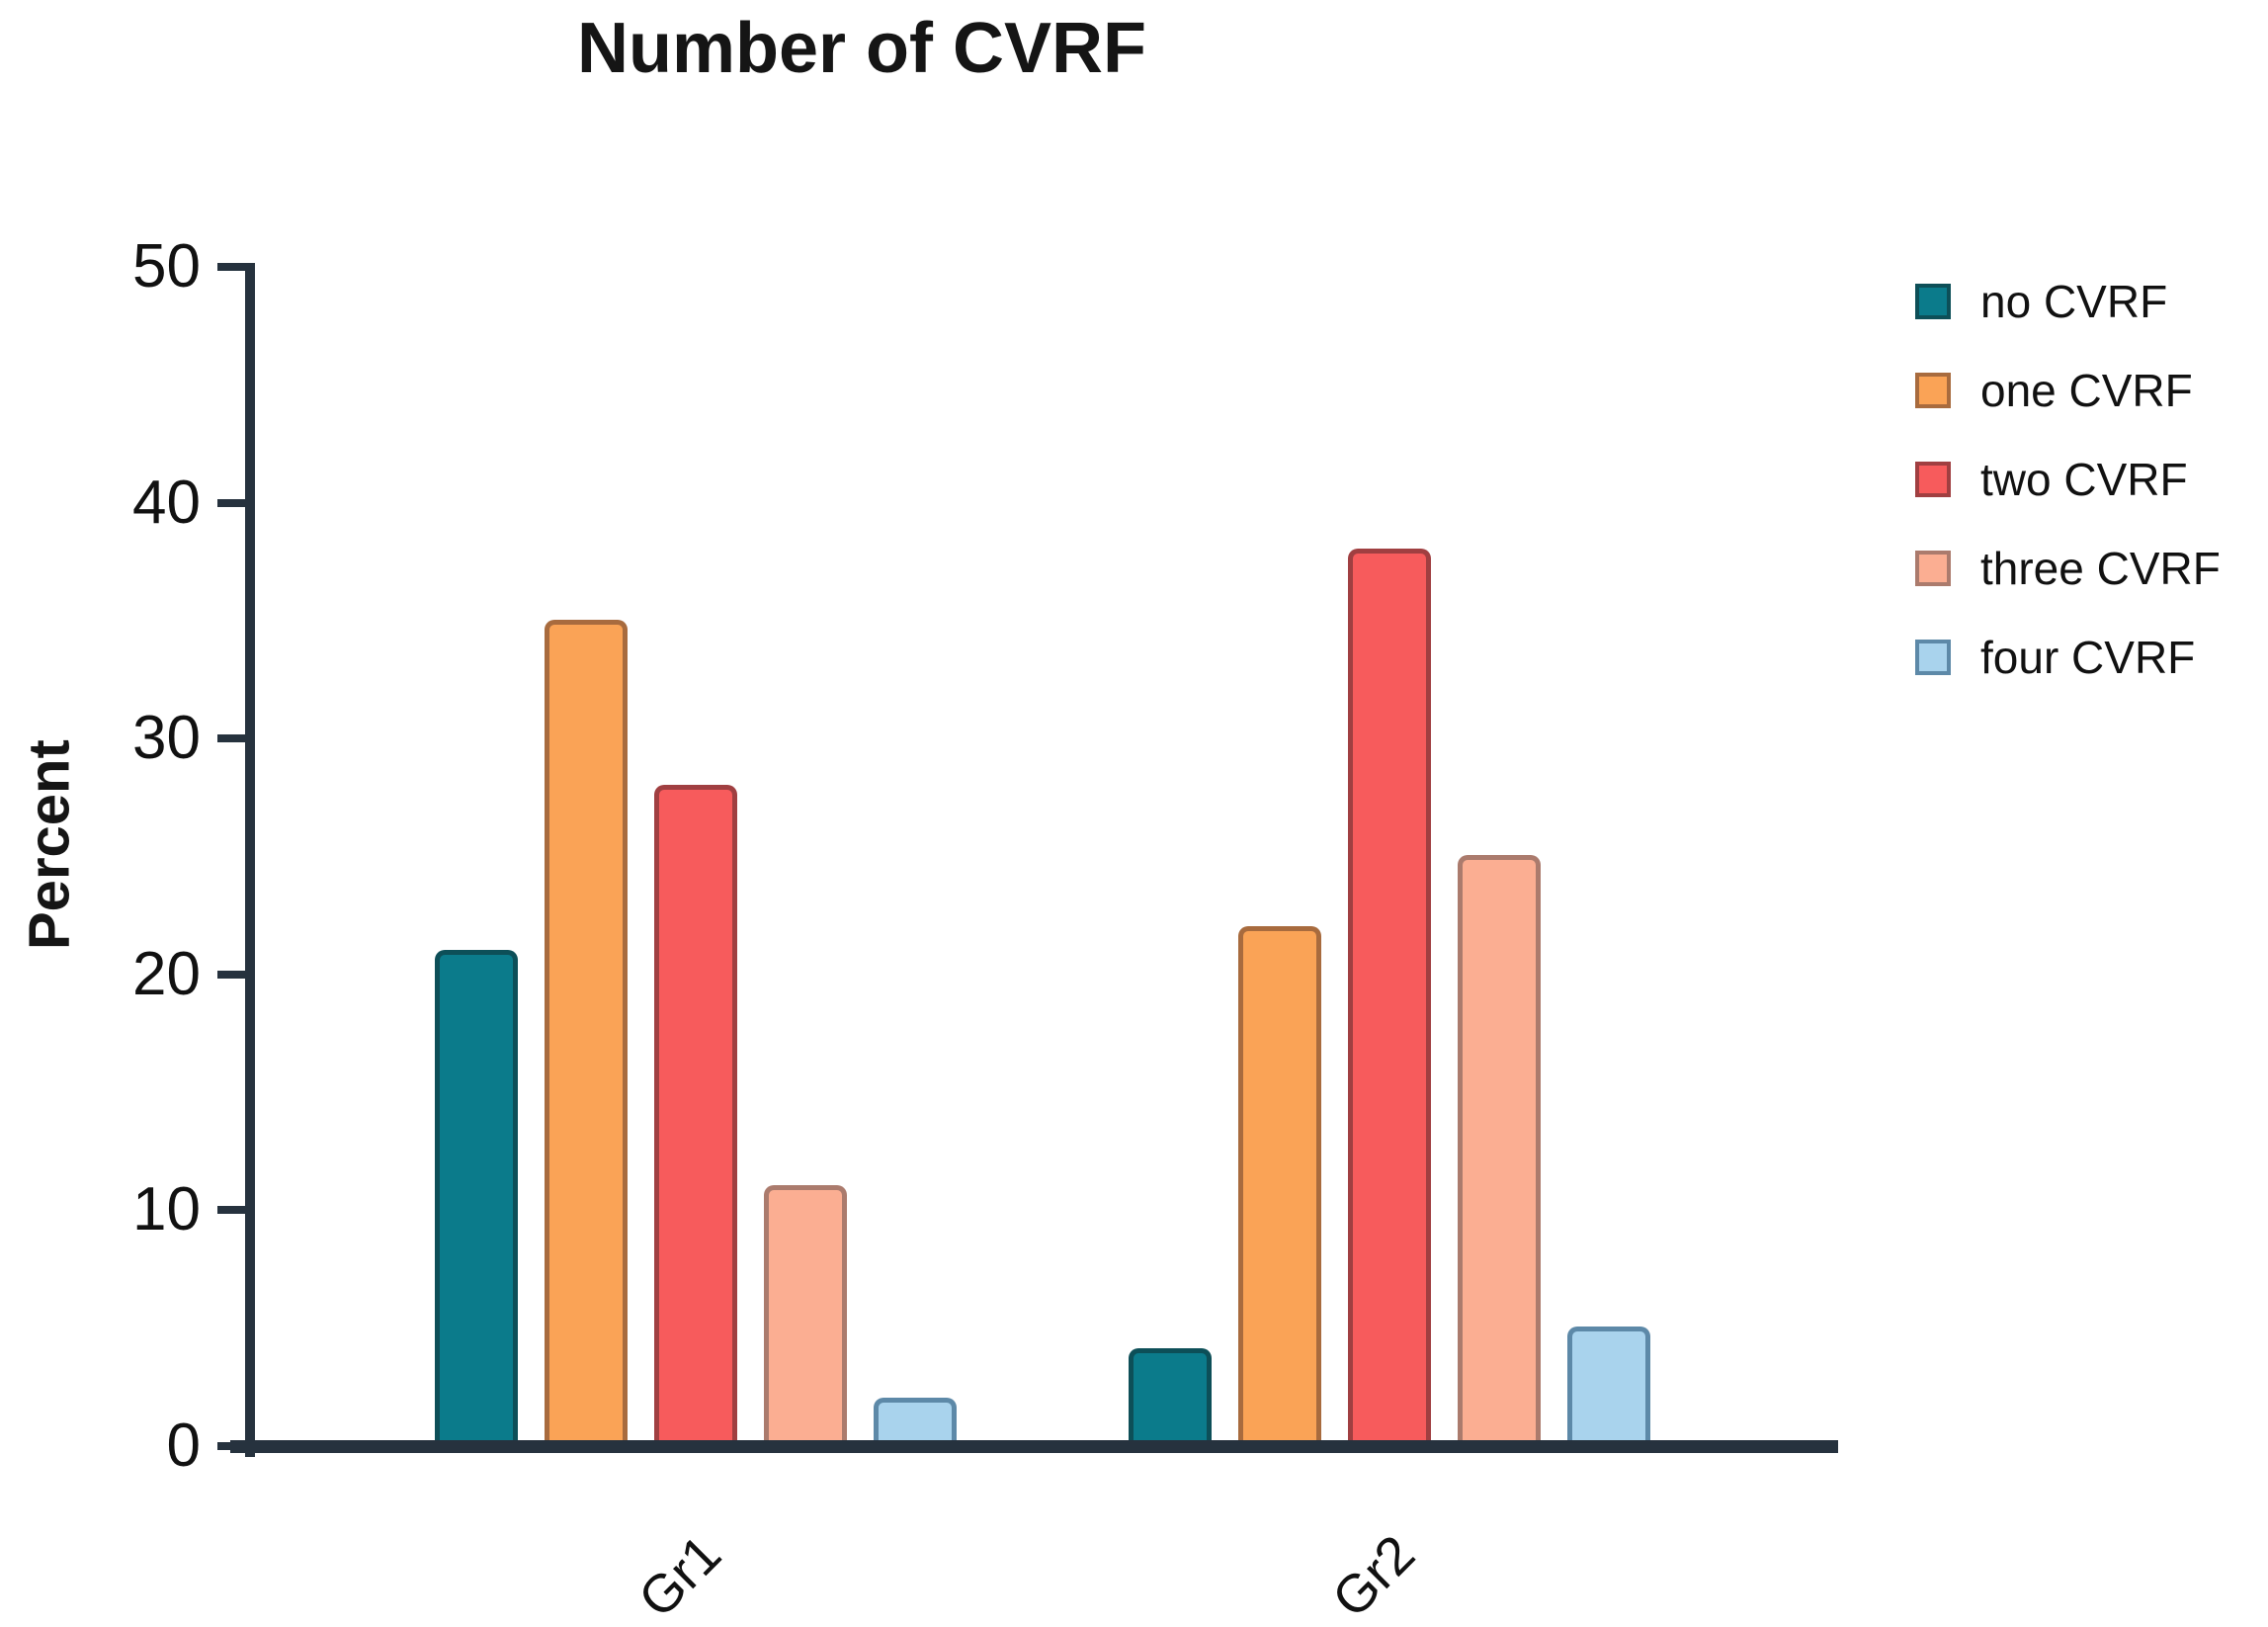 This screenshot has height=1627, width=2268. What do you see at coordinates (166, 266) in the screenshot?
I see `y-tick-label: 50` at bounding box center [166, 266].